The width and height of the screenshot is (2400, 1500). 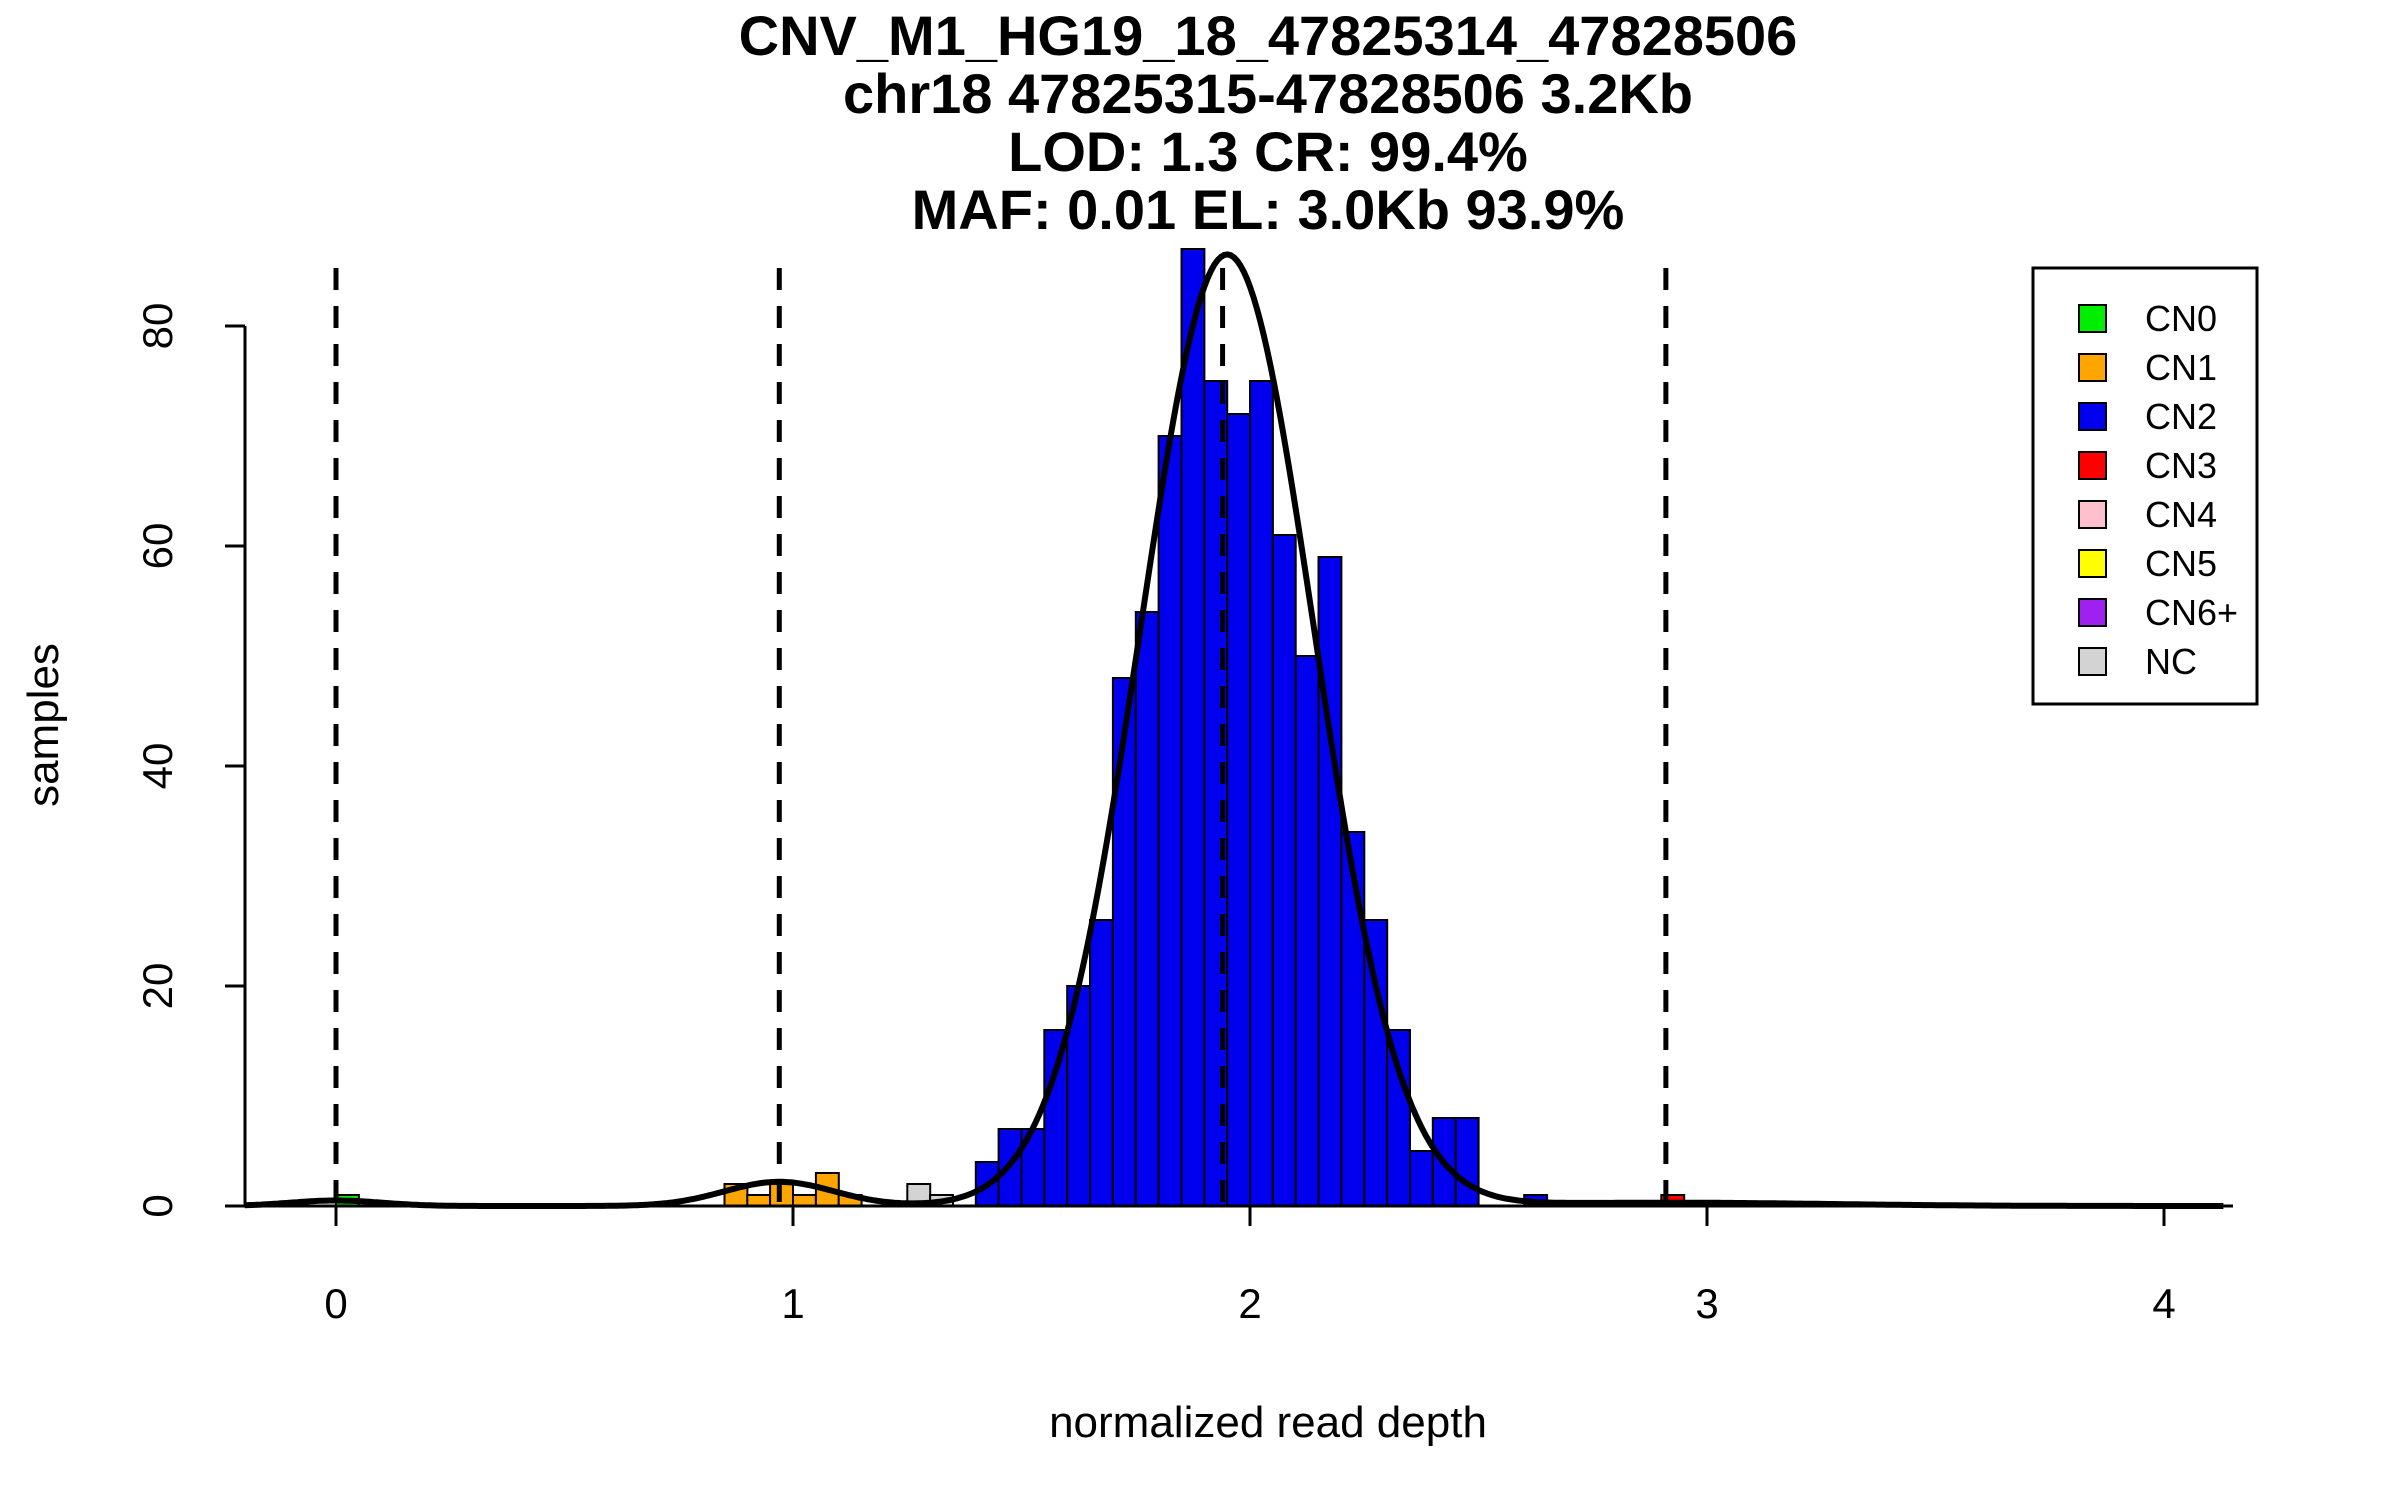 What do you see at coordinates (2181, 563) in the screenshot?
I see `legend-label: CN5` at bounding box center [2181, 563].